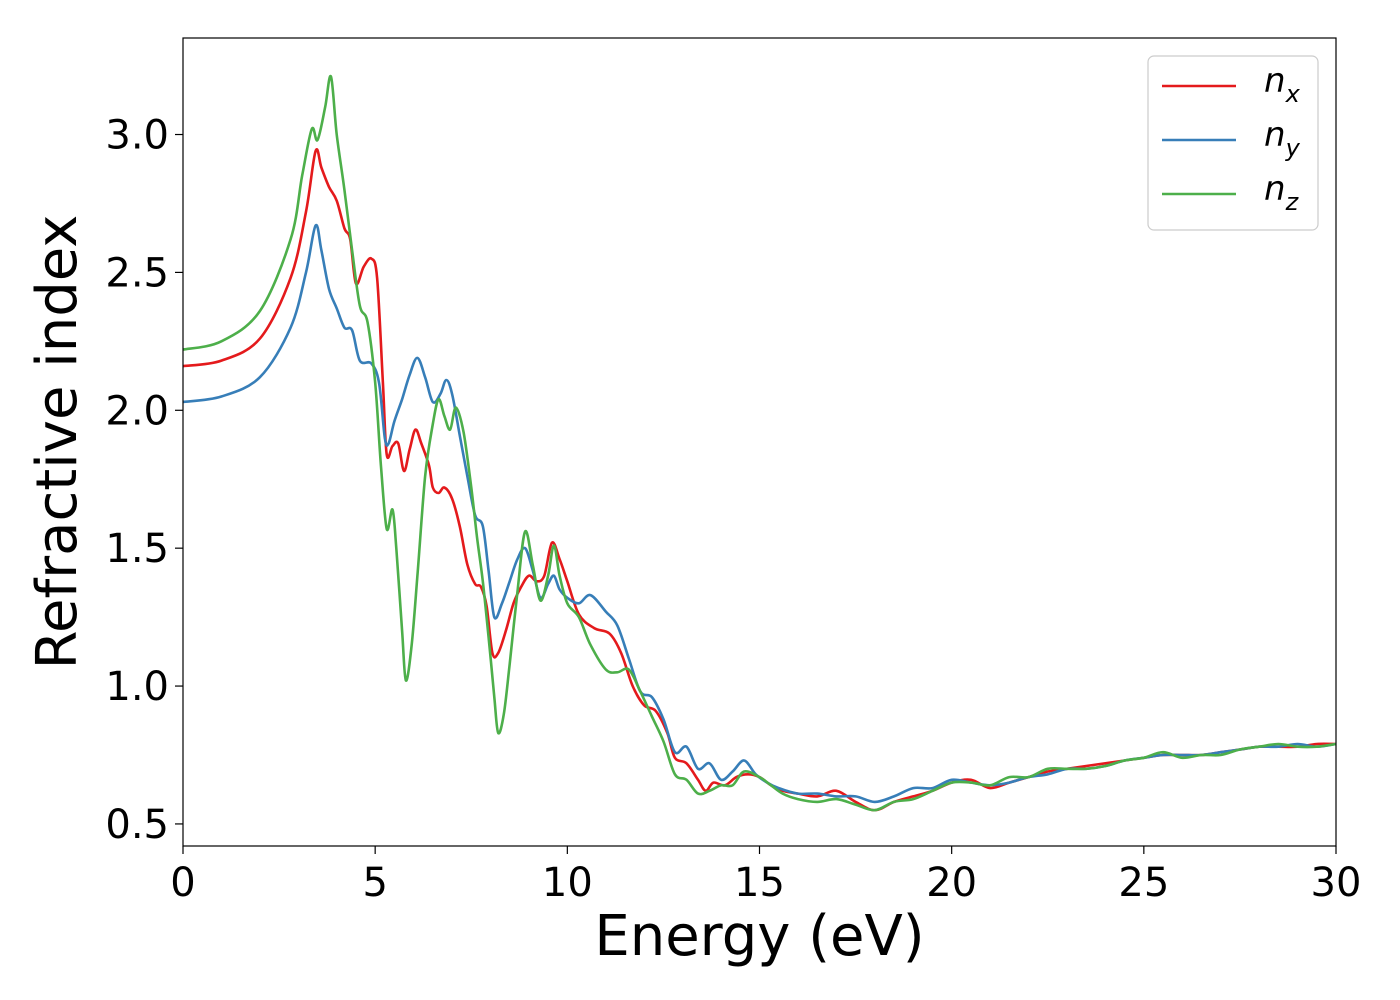 This screenshot has height=1000, width=1400. Describe the element at coordinates (137, 411) in the screenshot. I see `y-tick-label: 2.0` at that location.